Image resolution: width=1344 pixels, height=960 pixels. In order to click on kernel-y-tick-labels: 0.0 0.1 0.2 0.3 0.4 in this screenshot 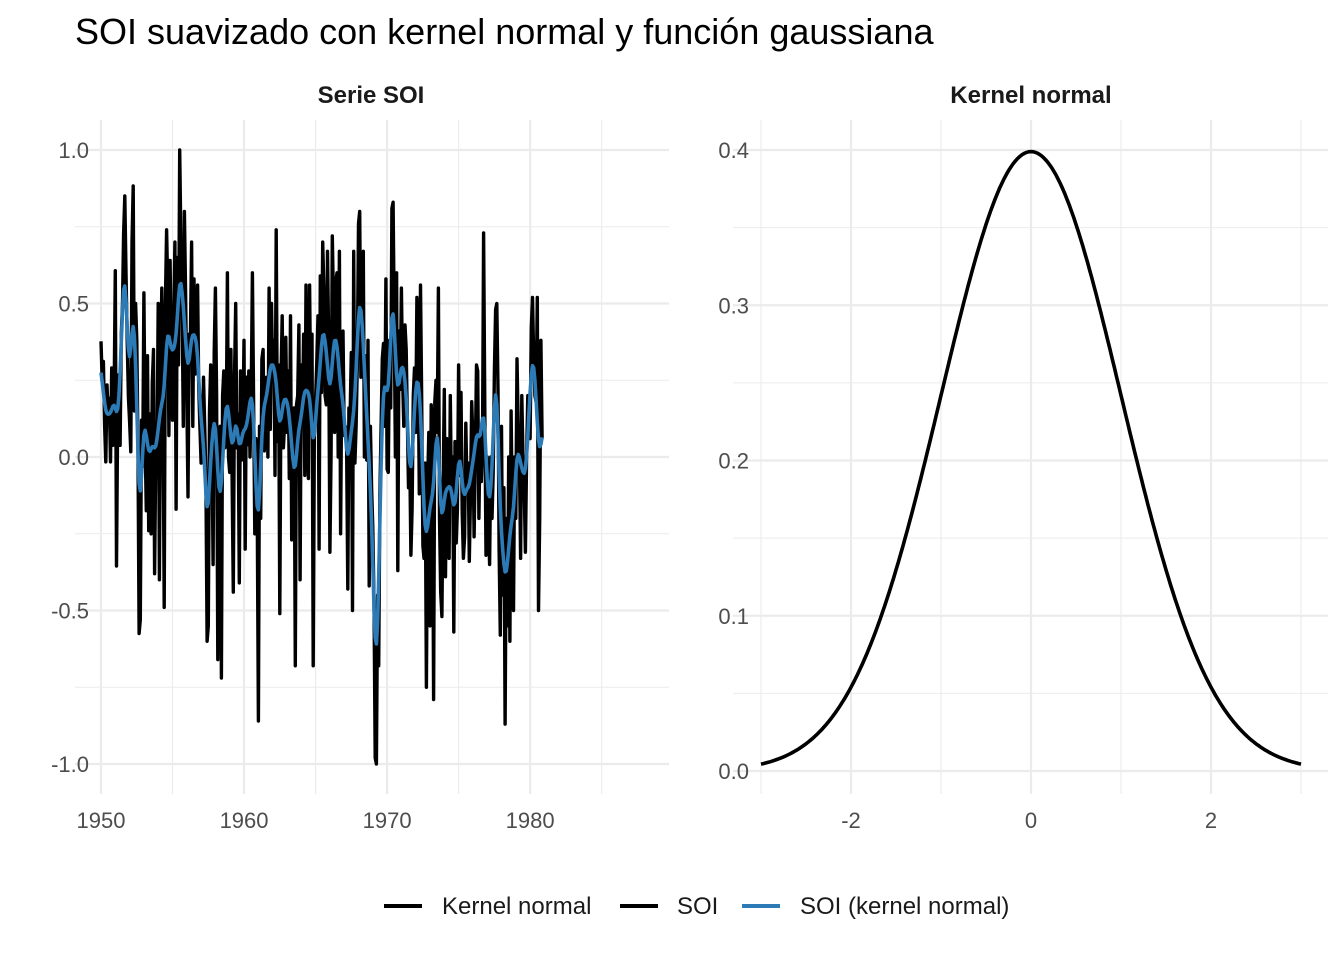, I will do `click(733, 461)`.